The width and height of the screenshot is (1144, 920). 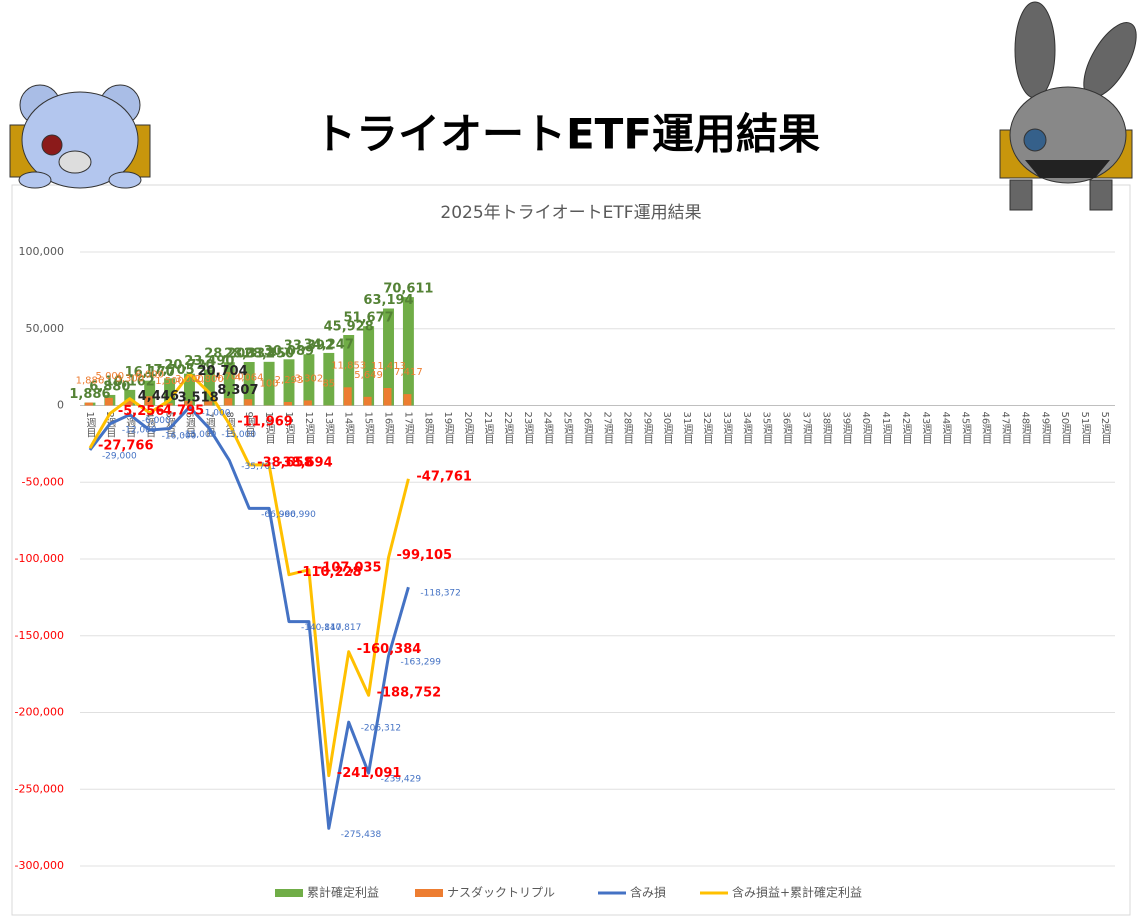 I want to click on data-label: -110,228, so click(x=329, y=572).